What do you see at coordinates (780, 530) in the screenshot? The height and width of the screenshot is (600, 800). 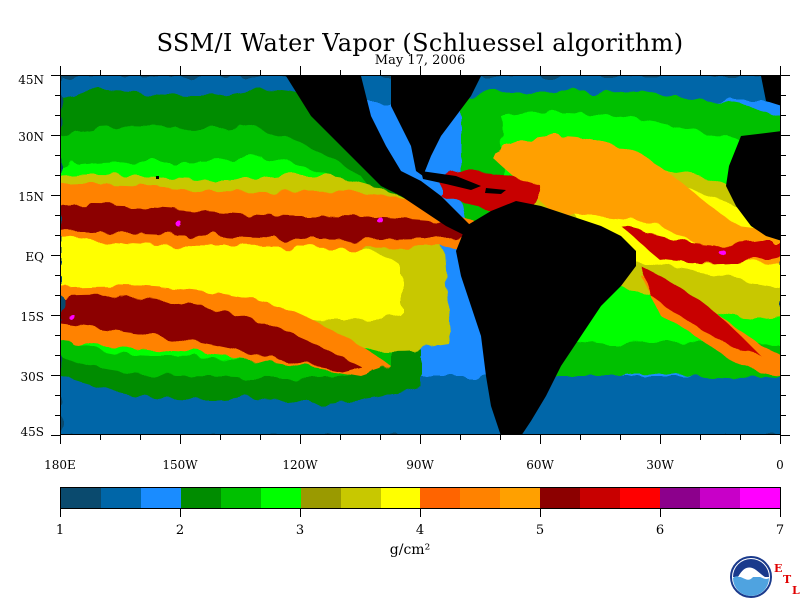 I see `colorbar-label-7: 7` at bounding box center [780, 530].